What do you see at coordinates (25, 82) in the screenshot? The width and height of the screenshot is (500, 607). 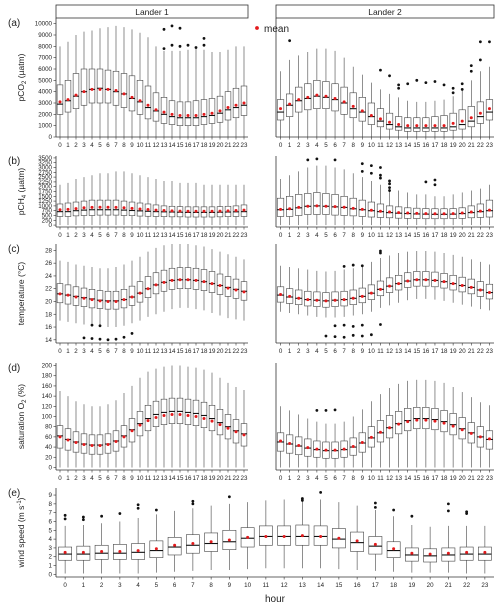 I see `panel-a-y-axis-label-sub: 2` at bounding box center [25, 82].